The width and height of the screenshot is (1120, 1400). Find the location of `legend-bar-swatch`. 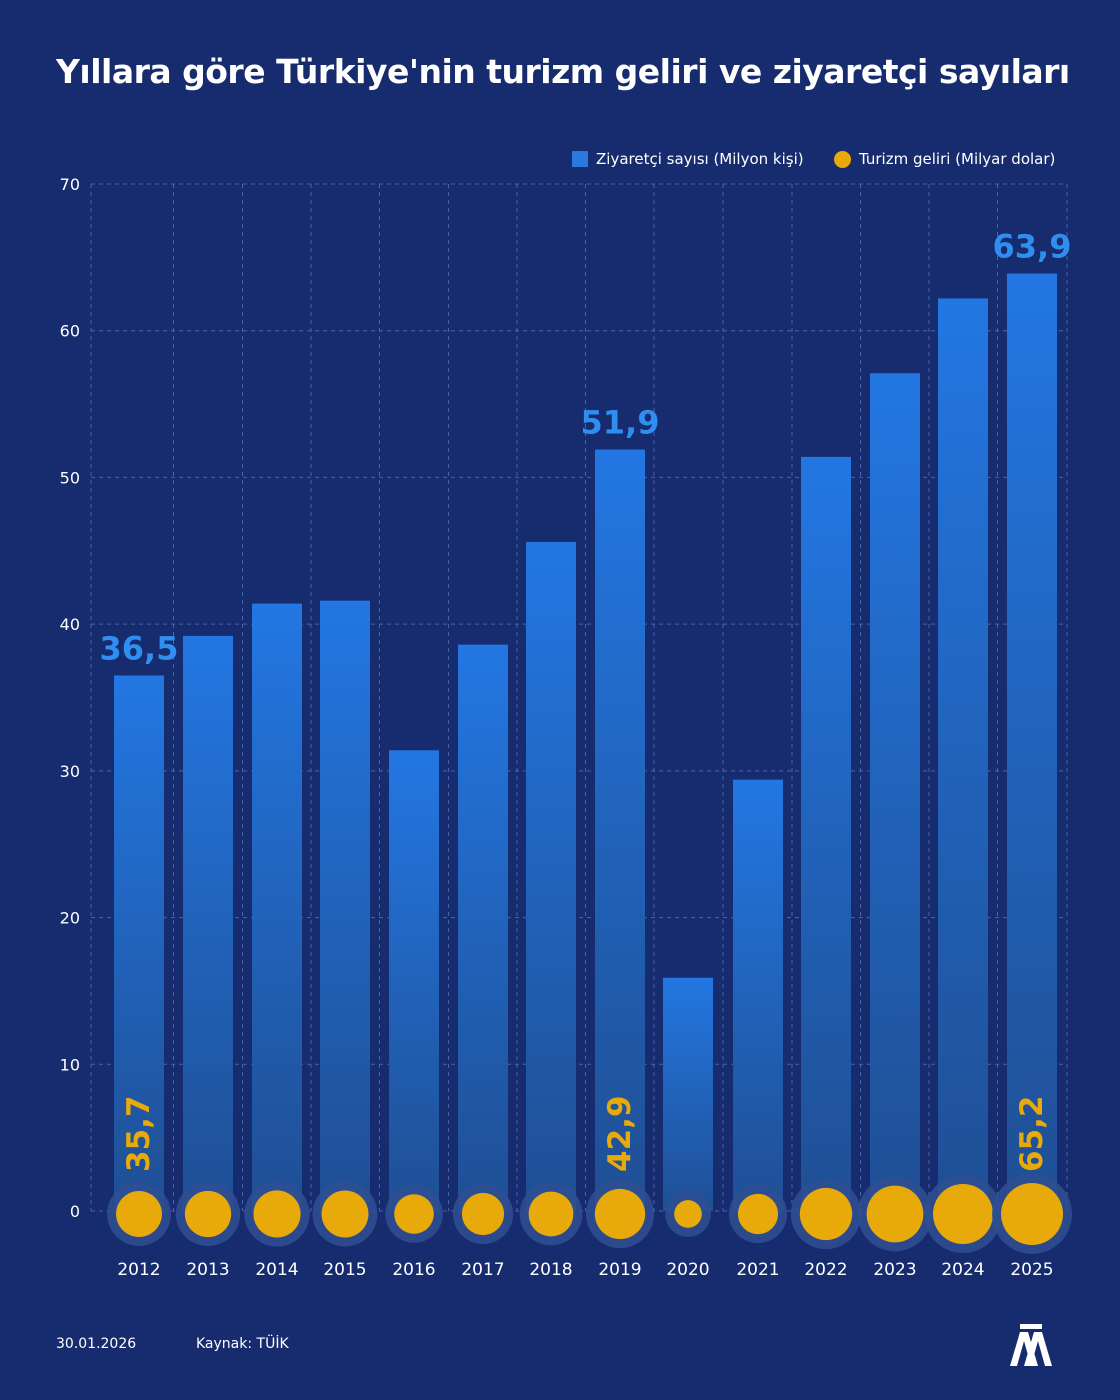

legend-bar-swatch is located at coordinates (580, 159).